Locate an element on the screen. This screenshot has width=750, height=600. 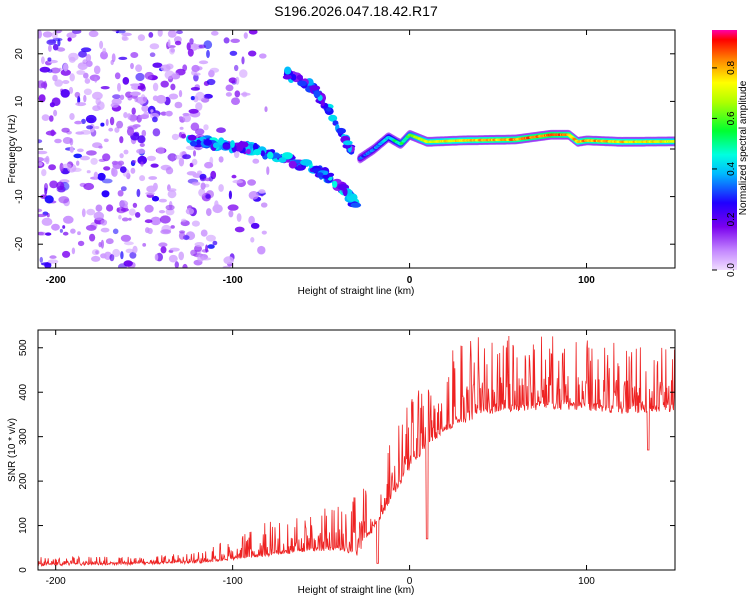
colorbar-tick-label: 0.4 is located at coordinates (731, 169).